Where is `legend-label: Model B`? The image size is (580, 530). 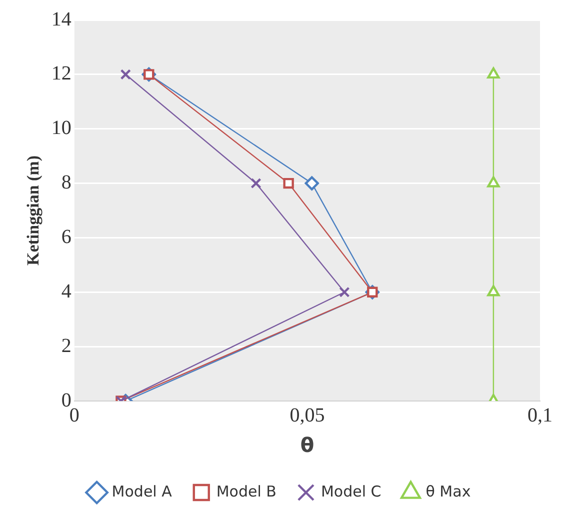 legend-label: Model B is located at coordinates (246, 491).